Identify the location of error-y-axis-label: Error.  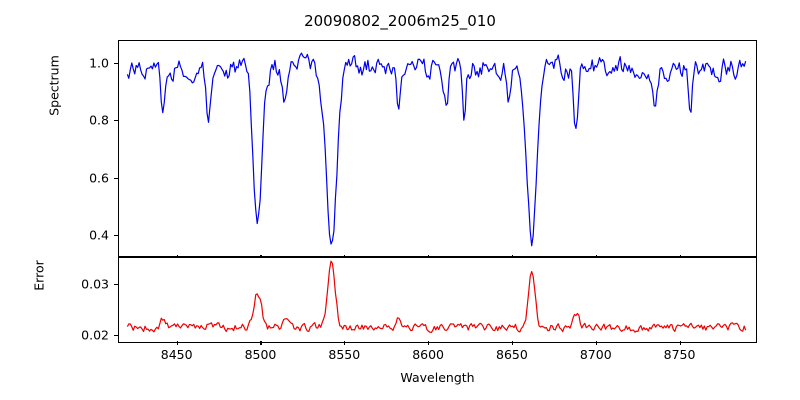
(39, 275).